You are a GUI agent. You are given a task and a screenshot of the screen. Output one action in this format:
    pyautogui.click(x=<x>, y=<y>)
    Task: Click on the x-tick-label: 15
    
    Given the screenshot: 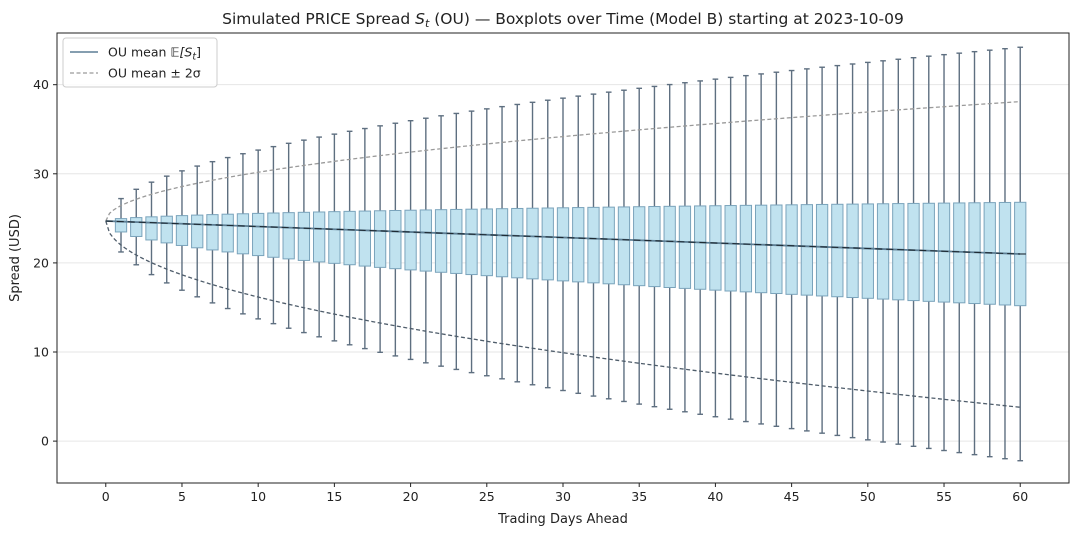 What is the action you would take?
    pyautogui.click(x=334, y=496)
    